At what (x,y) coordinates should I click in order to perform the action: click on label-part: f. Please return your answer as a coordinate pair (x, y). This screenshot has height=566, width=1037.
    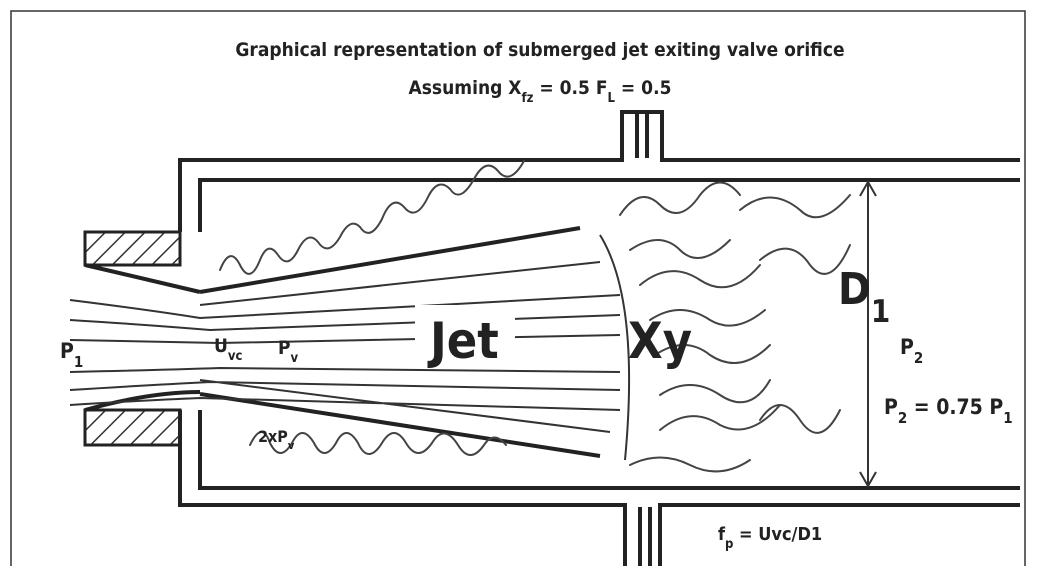
    Looking at the image, I should click on (722, 534).